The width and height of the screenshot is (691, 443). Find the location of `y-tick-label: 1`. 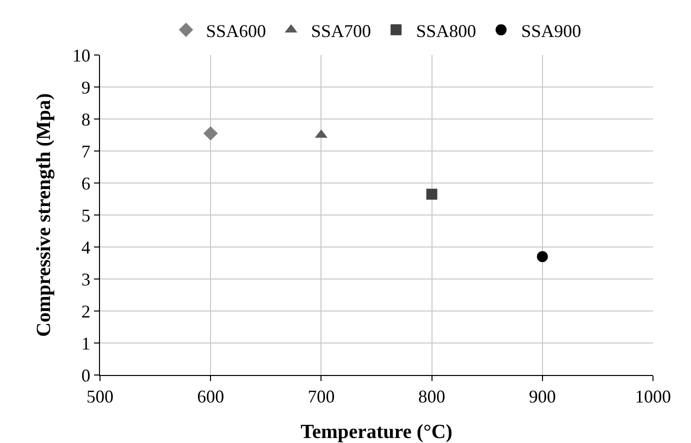

y-tick-label: 1 is located at coordinates (85, 343).